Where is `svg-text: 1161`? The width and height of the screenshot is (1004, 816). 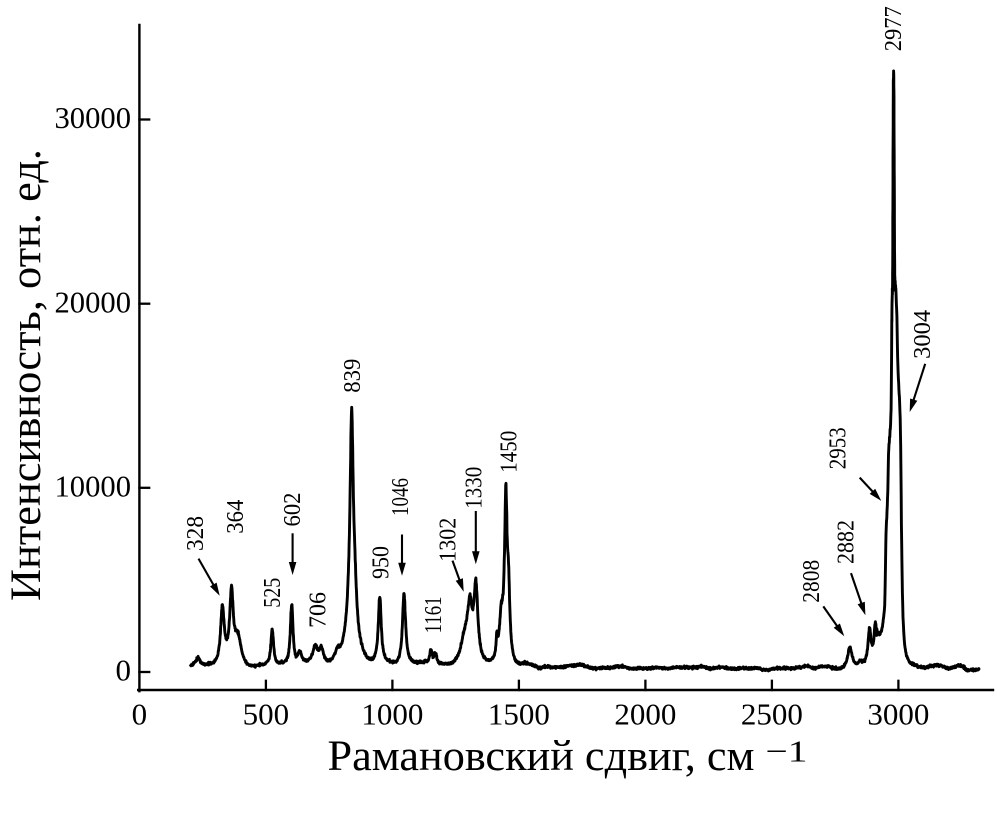
svg-text: 1161 is located at coordinates (433, 614).